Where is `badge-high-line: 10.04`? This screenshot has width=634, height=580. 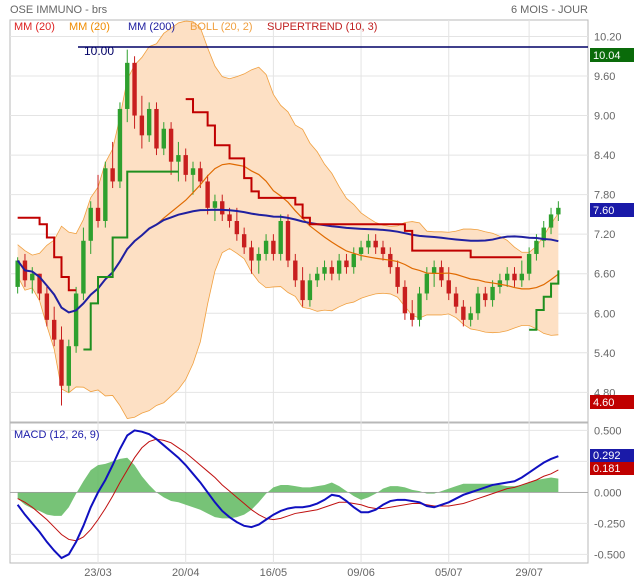 badge-high-line: 10.04 is located at coordinates (612, 55).